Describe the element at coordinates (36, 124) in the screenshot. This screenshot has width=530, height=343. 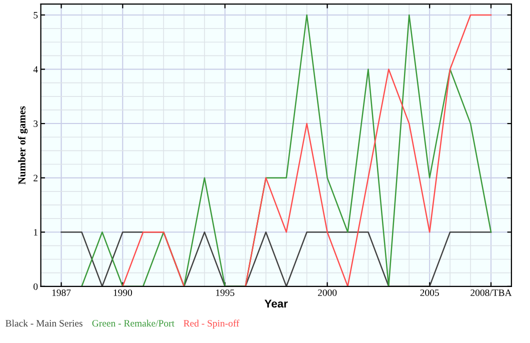
I see `y-tick-label: 3` at that location.